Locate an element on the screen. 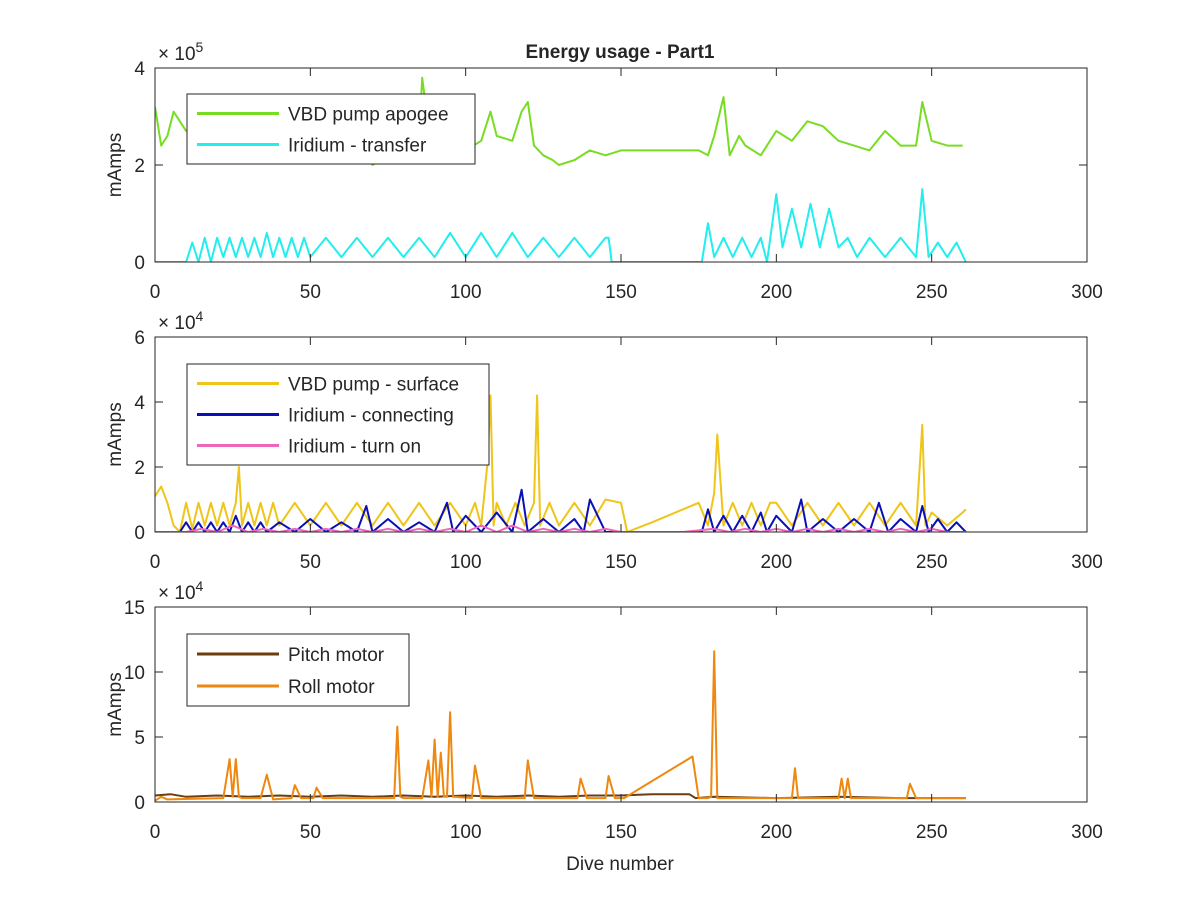  legend-label: Pitch motor is located at coordinates (336, 655).